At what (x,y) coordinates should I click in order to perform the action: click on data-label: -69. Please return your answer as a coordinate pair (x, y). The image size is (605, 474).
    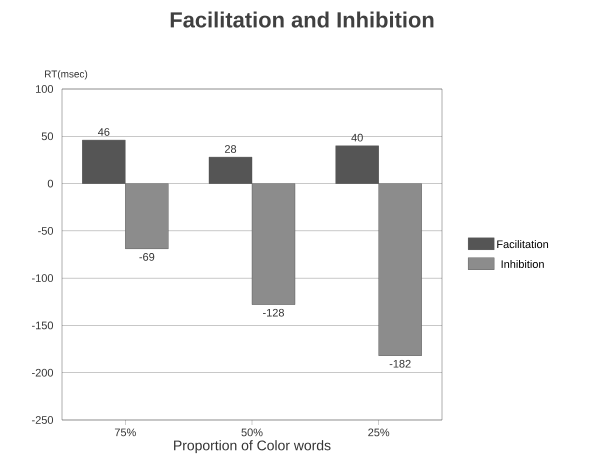
    Looking at the image, I should click on (146, 257).